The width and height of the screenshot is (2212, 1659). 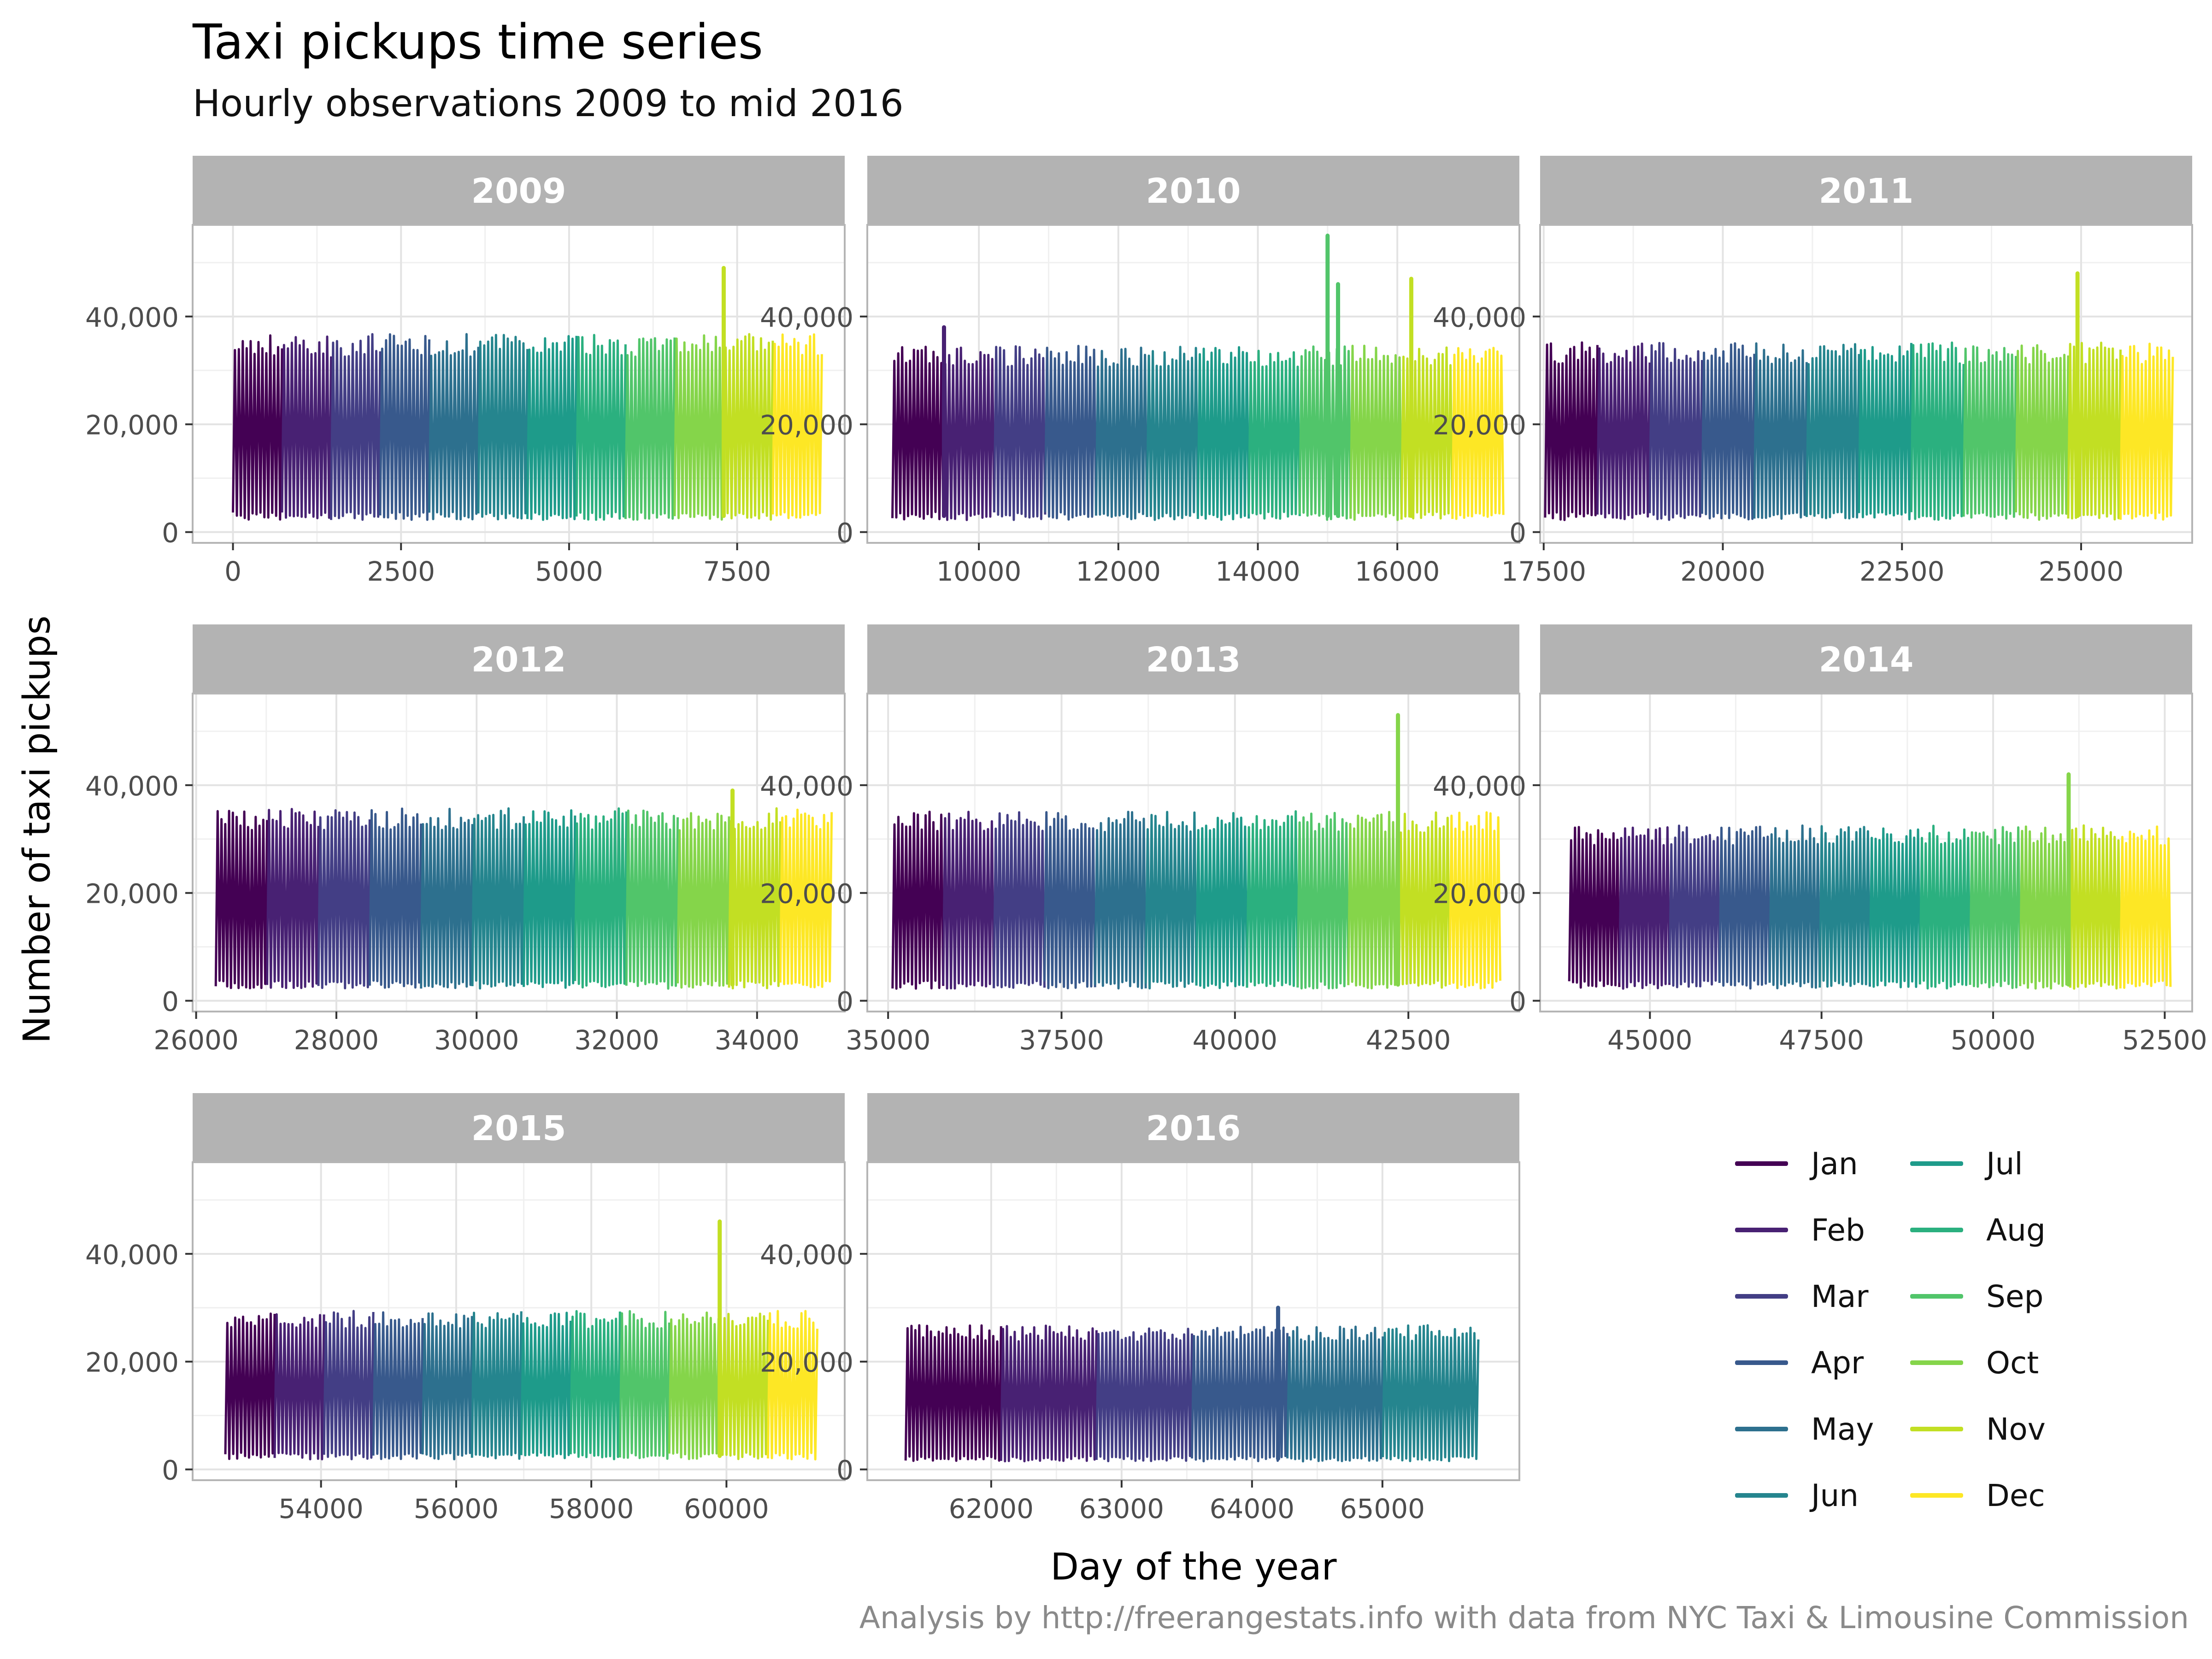 What do you see at coordinates (356, 427) in the screenshot?
I see `series-mar-2009` at bounding box center [356, 427].